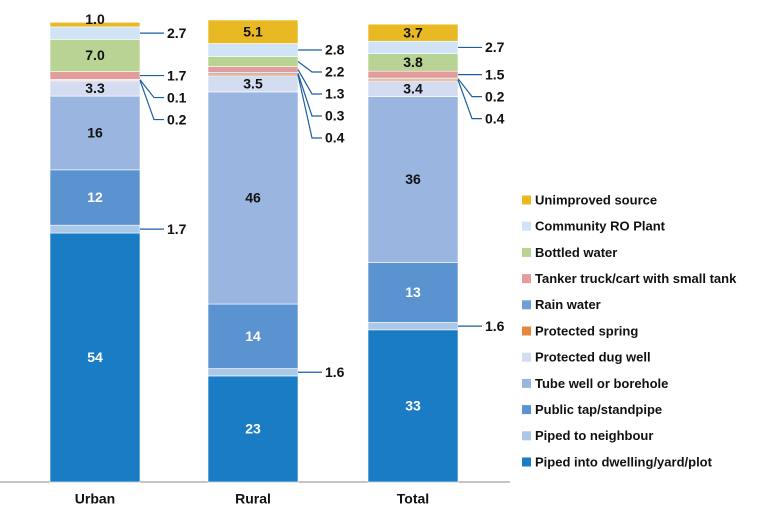  I want to click on value-label: 0.3, so click(335, 116).